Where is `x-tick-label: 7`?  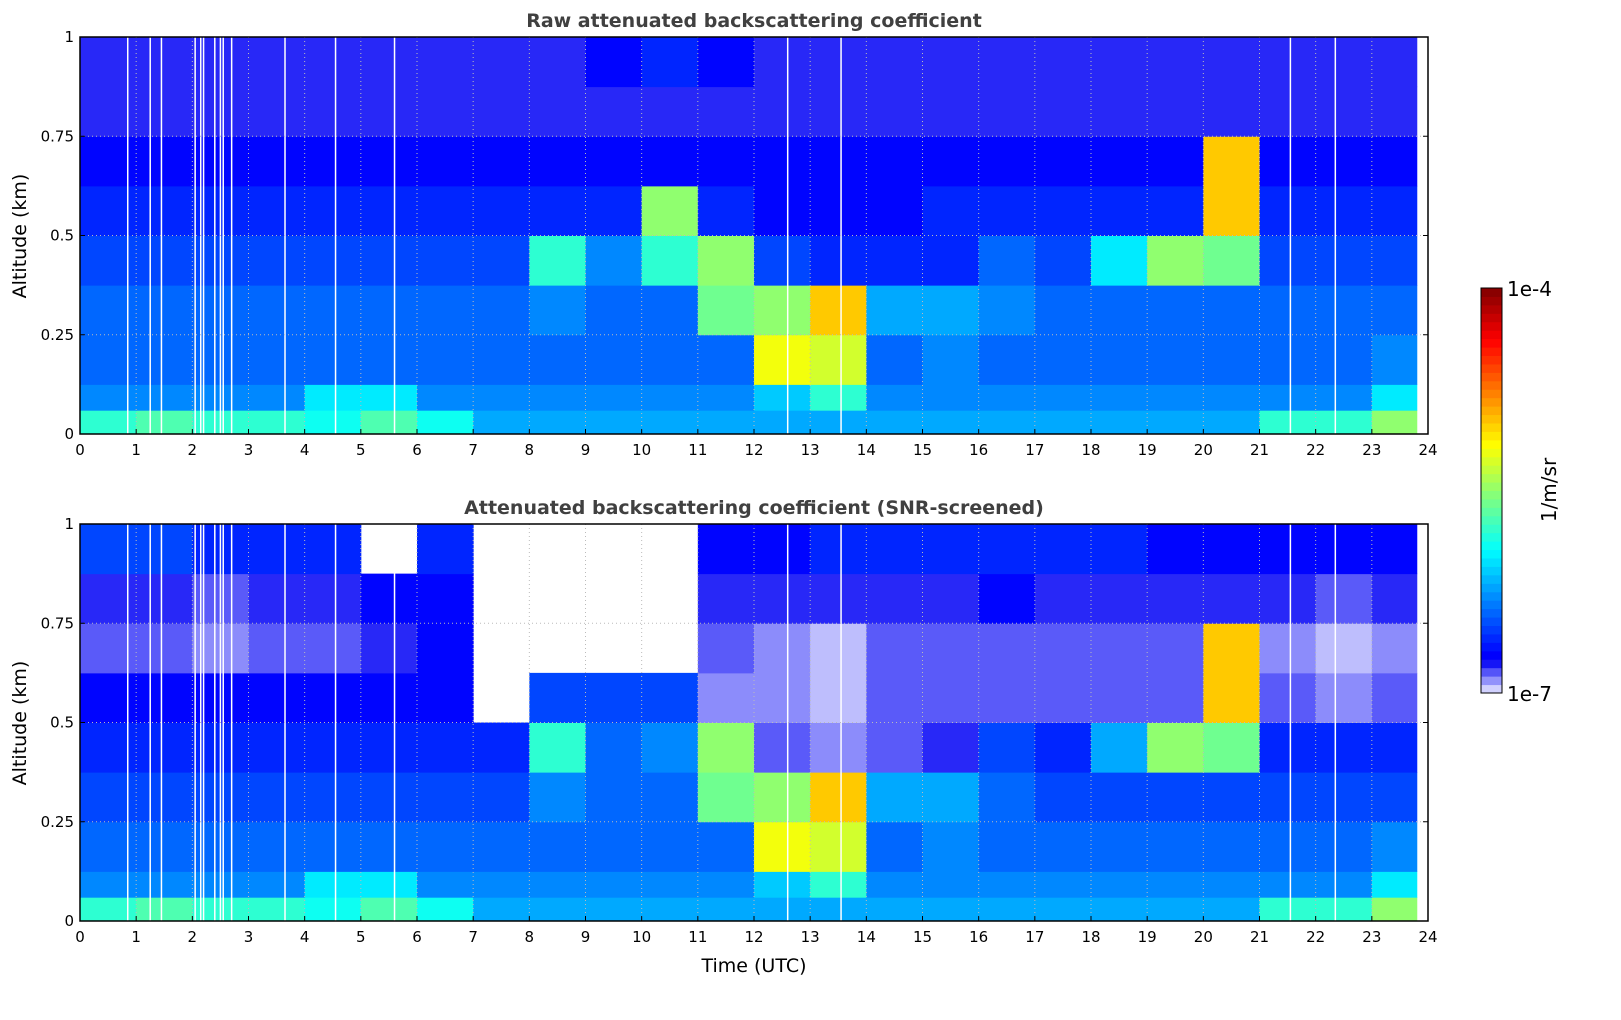 x-tick-label: 7 is located at coordinates (473, 937).